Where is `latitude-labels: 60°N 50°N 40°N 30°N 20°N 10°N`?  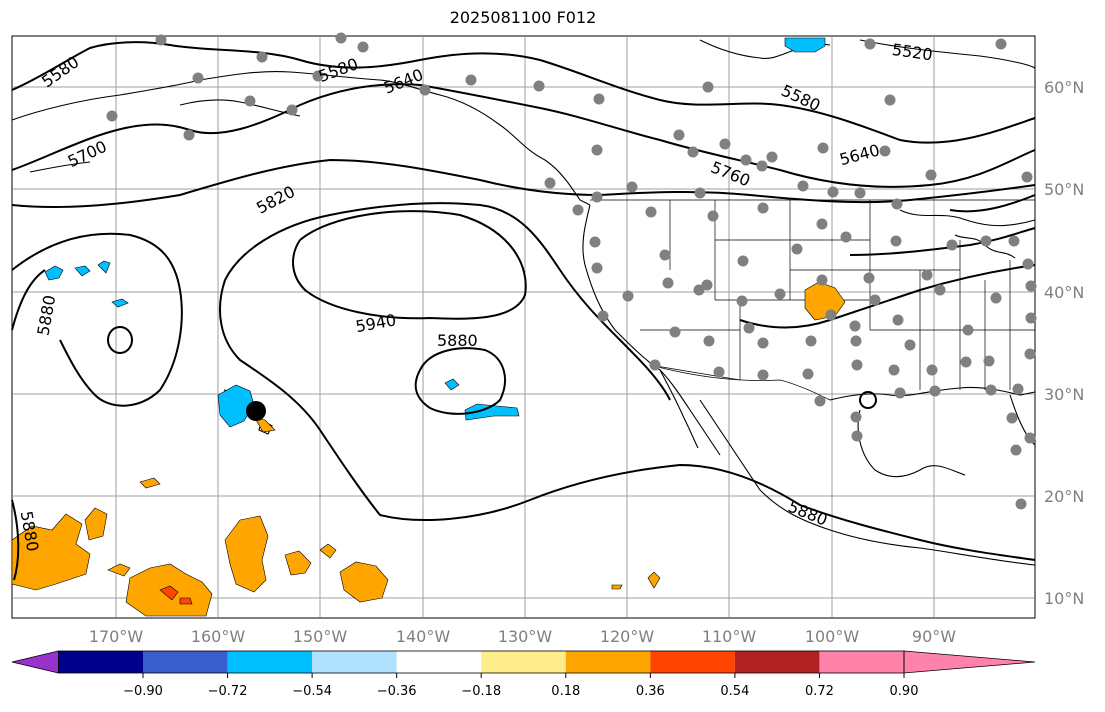
latitude-labels: 60°N 50°N 40°N 30°N 20°N 10°N is located at coordinates (1064, 343).